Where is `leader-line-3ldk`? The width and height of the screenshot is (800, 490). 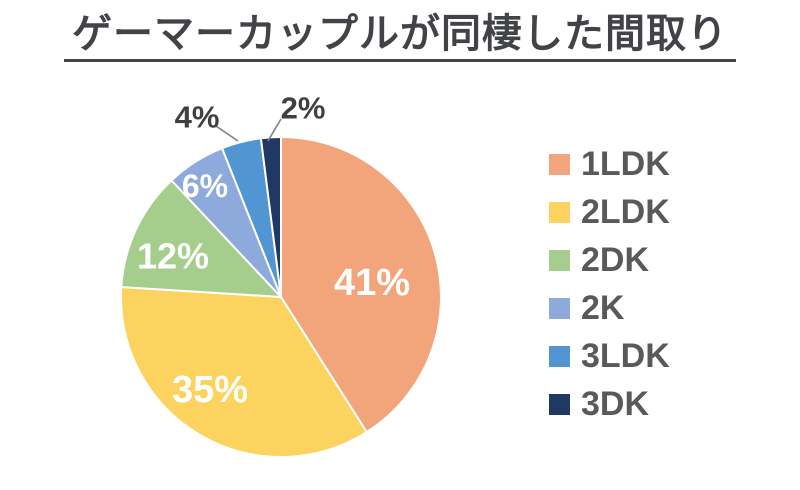
leader-line-3ldk is located at coordinates (227, 133).